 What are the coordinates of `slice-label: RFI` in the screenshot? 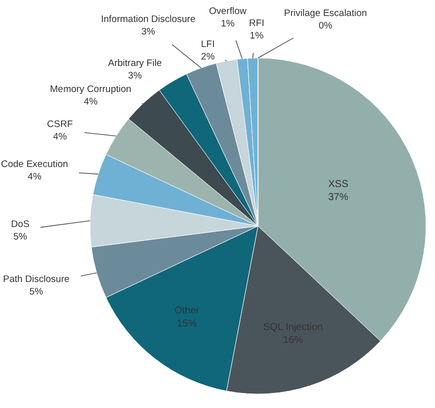 It's located at (256, 23).